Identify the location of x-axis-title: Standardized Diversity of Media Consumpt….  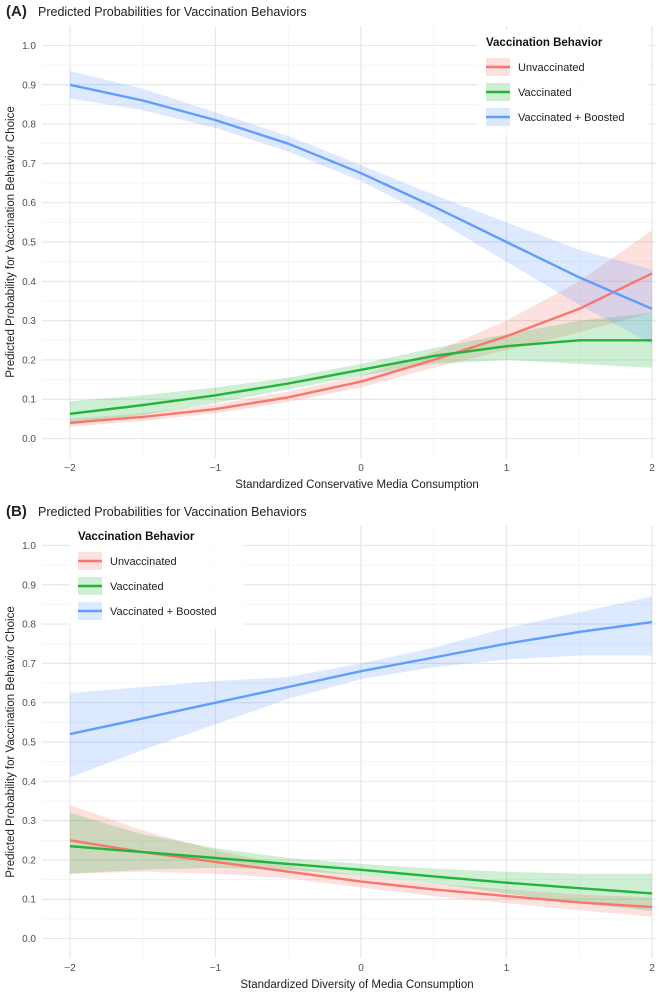
(356, 985).